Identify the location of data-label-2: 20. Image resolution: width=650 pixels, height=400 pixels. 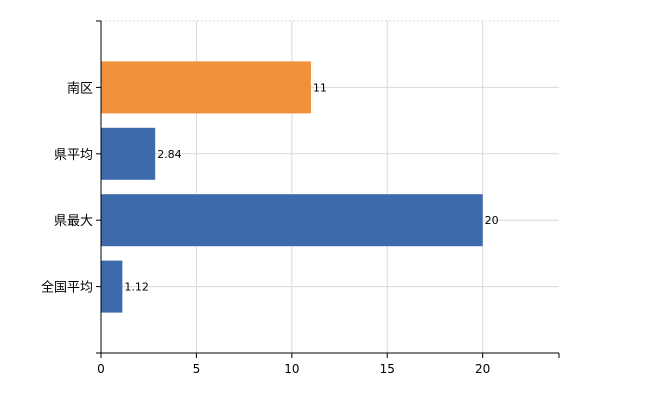
(492, 220).